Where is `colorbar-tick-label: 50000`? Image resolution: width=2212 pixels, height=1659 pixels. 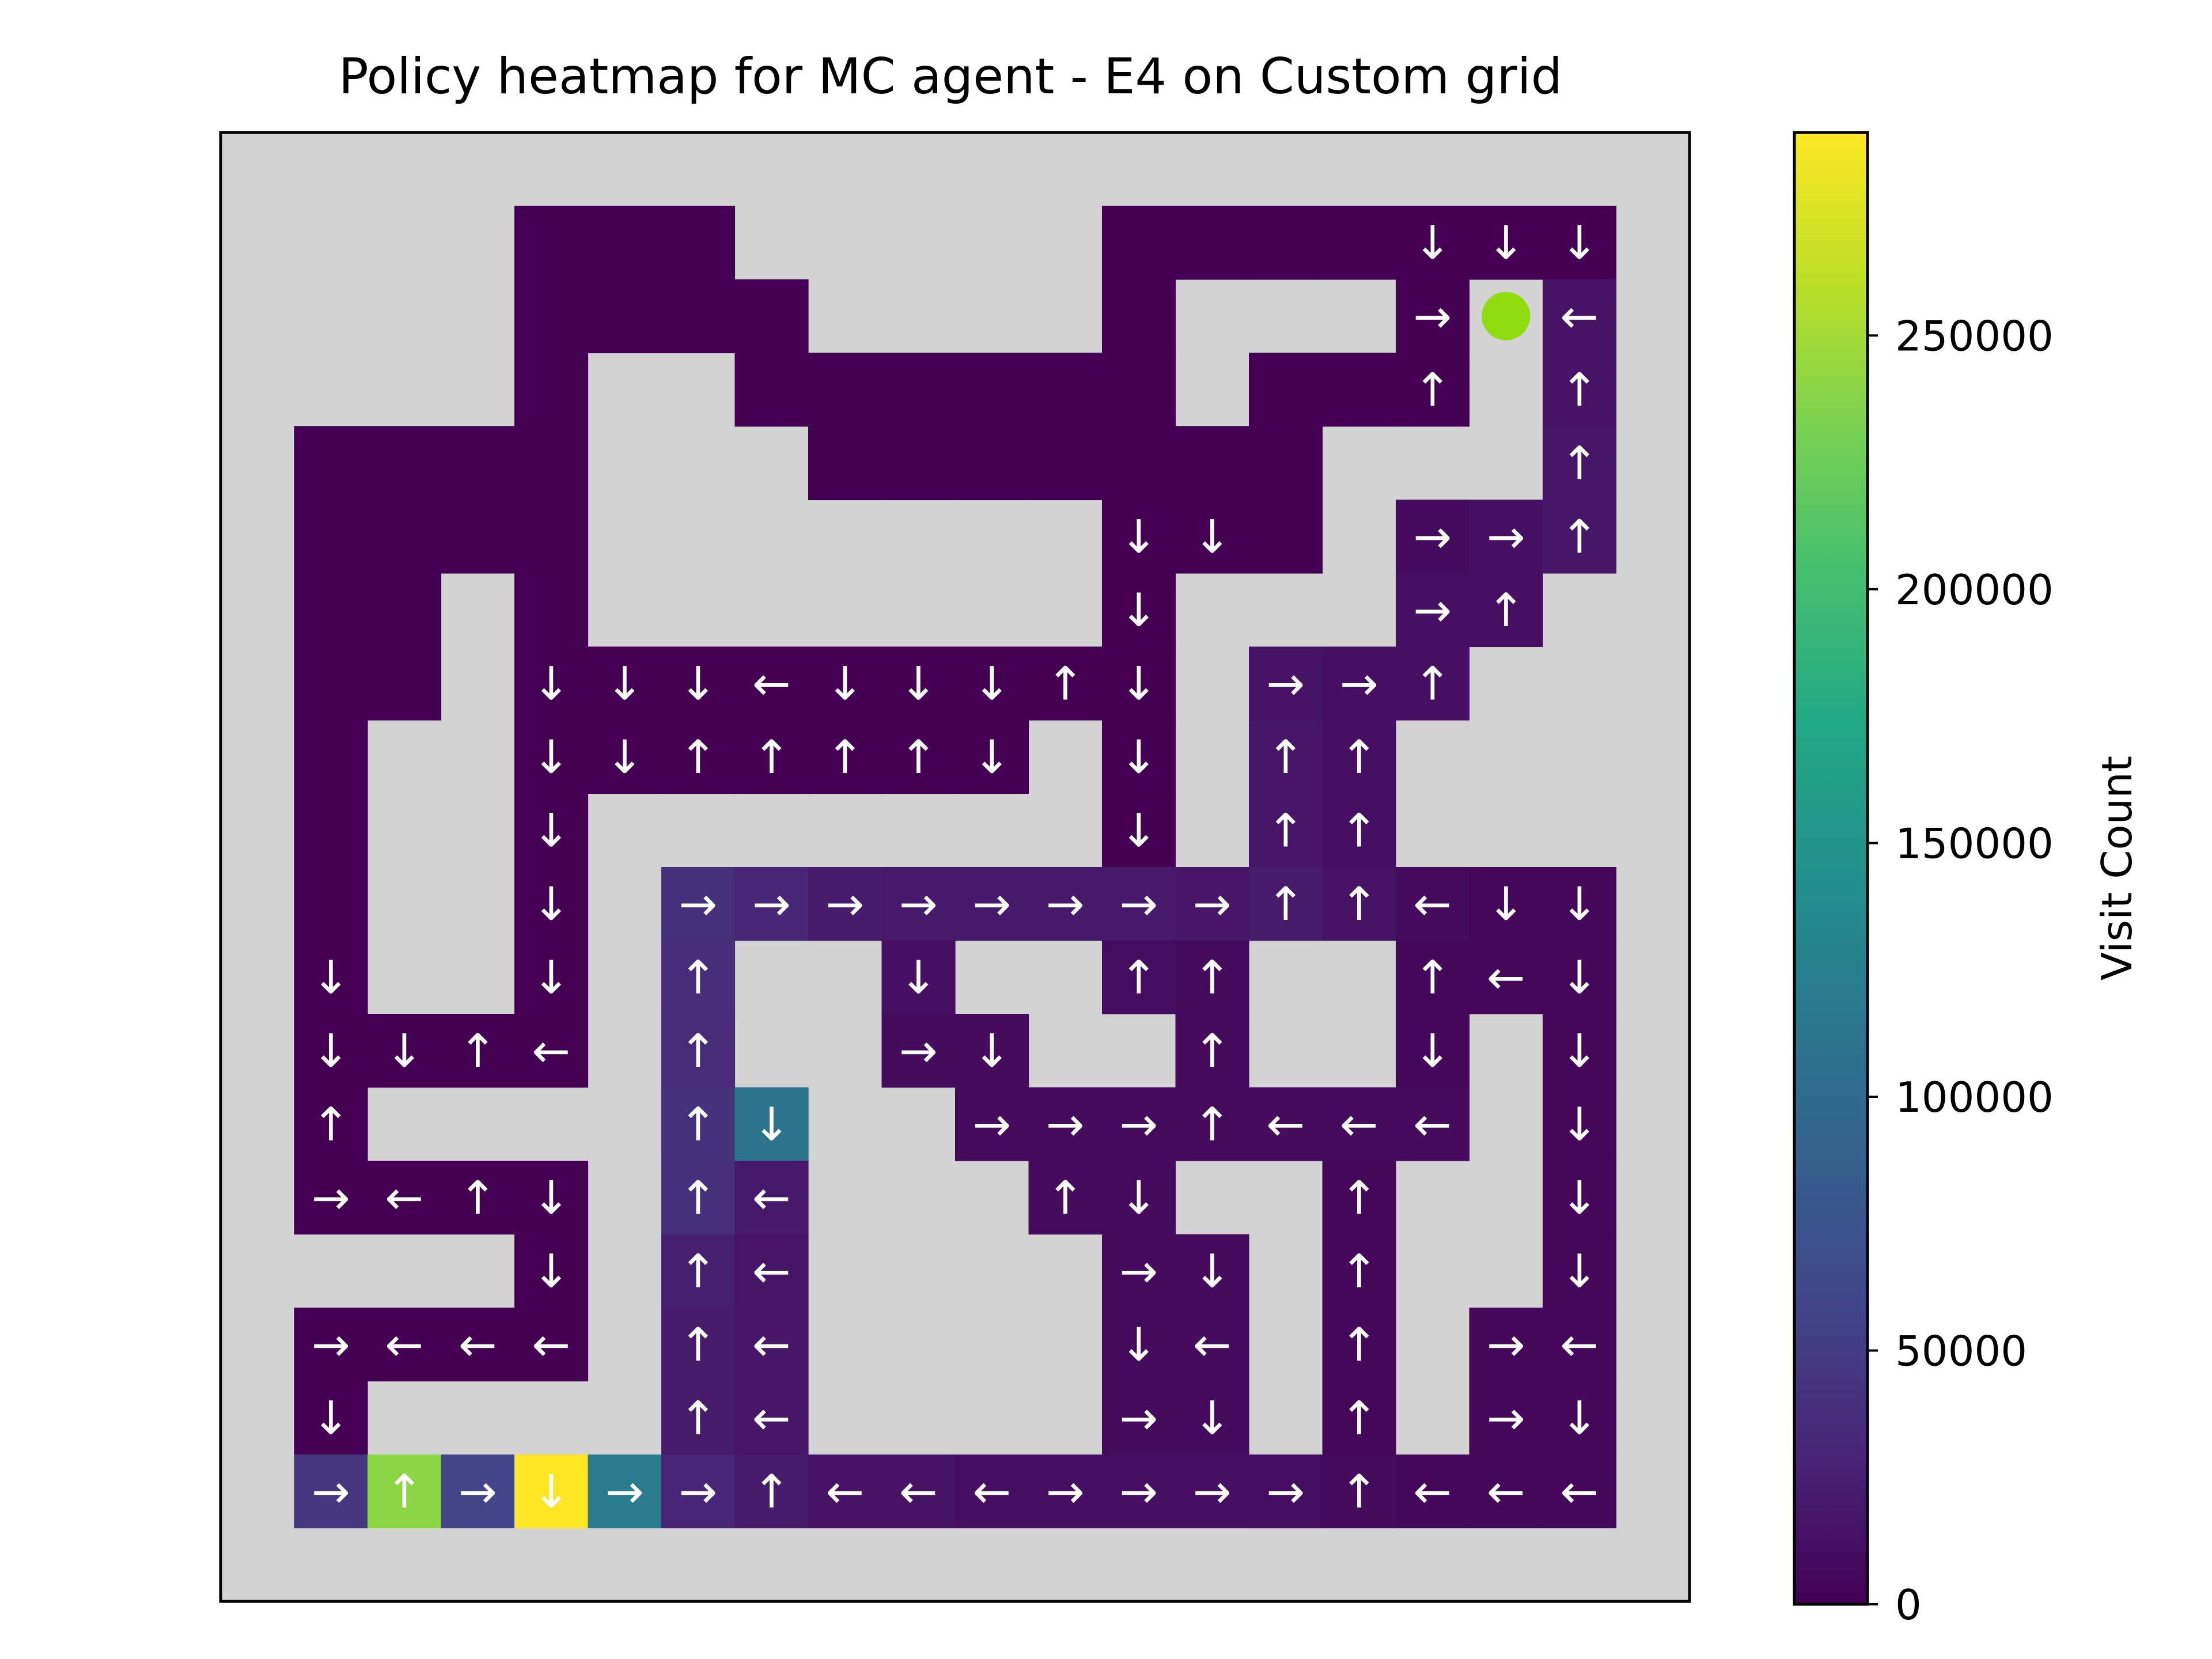
colorbar-tick-label: 50000 is located at coordinates (1961, 1351).